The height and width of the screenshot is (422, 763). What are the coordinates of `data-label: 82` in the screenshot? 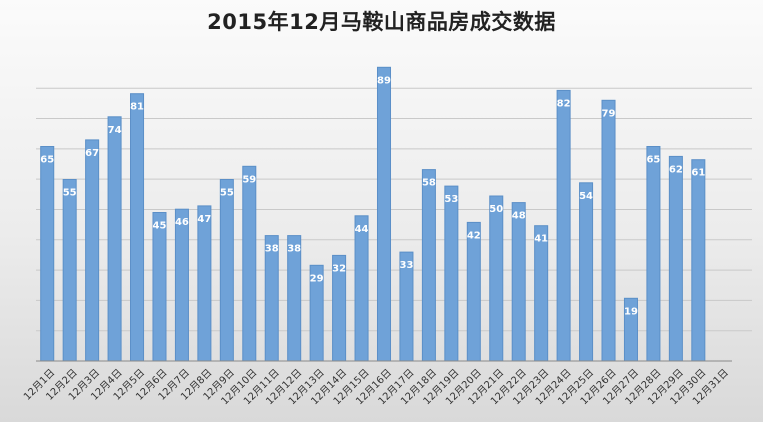 It's located at (564, 103).